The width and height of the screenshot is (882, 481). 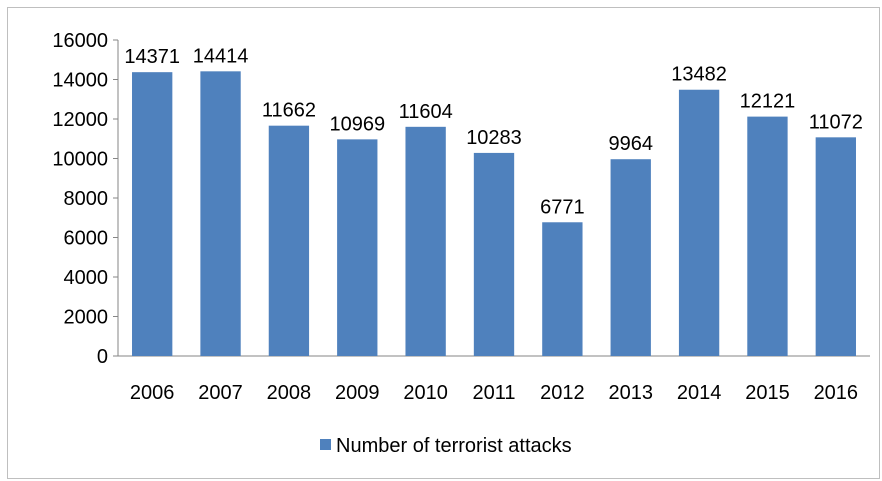 What do you see at coordinates (80, 160) in the screenshot?
I see `y-tick-label: 10000` at bounding box center [80, 160].